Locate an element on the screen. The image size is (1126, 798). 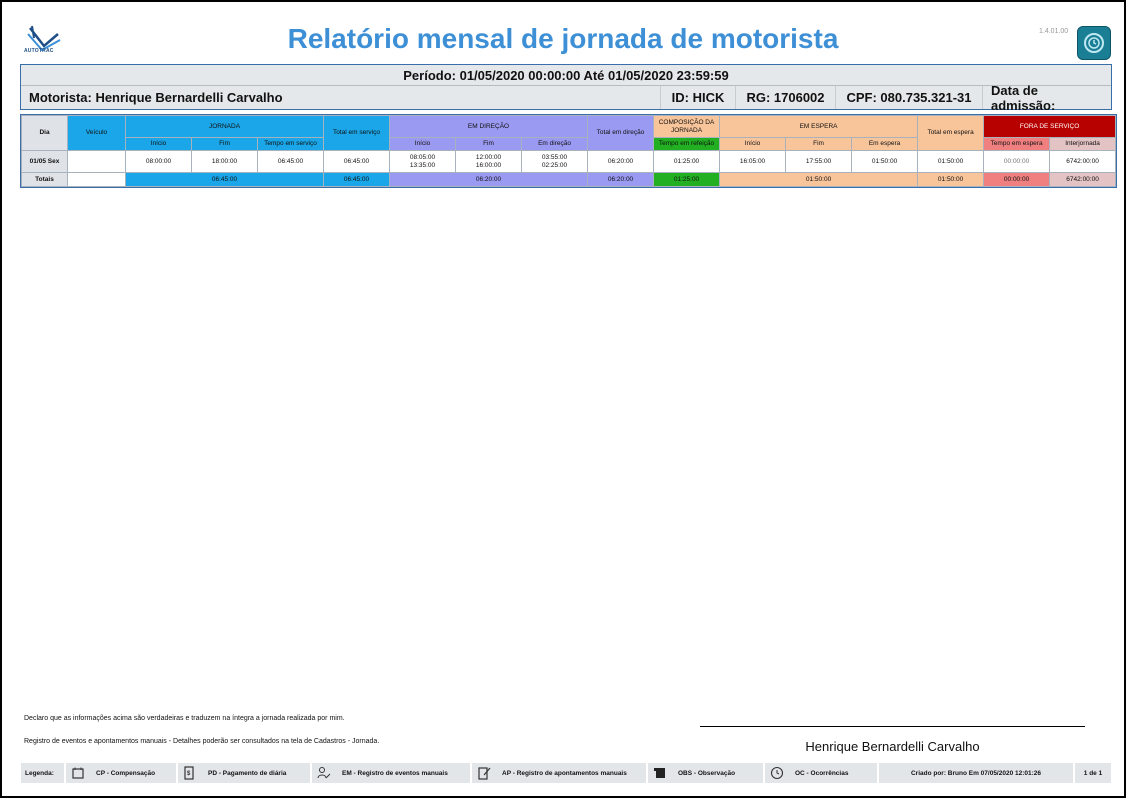
signature-line is located at coordinates (892, 726).